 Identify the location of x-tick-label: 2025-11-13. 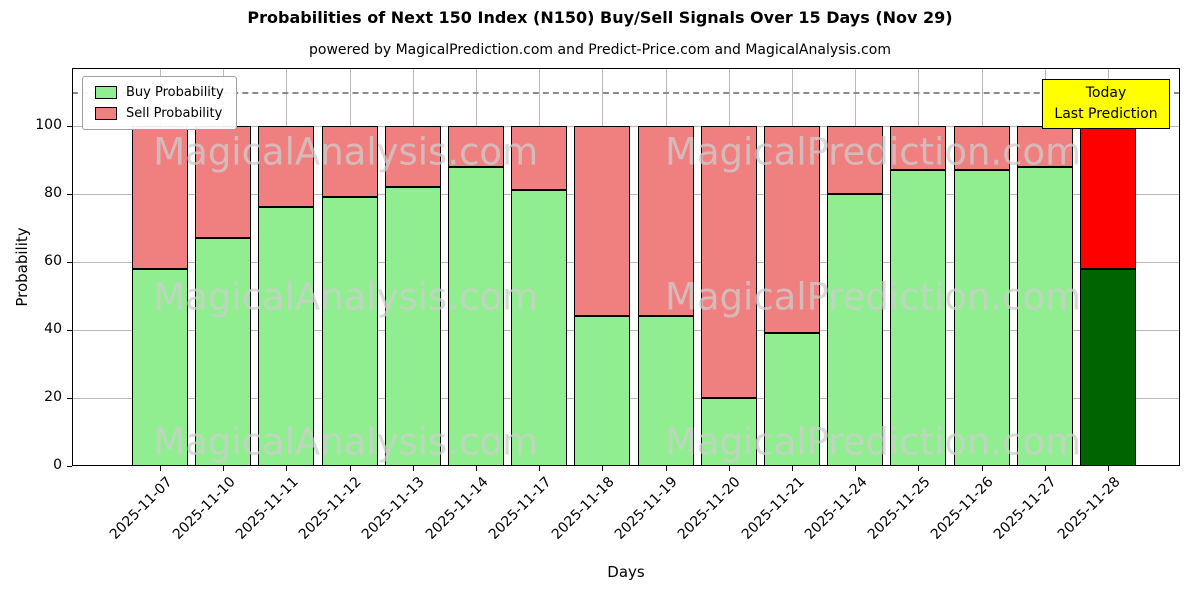
(394, 508).